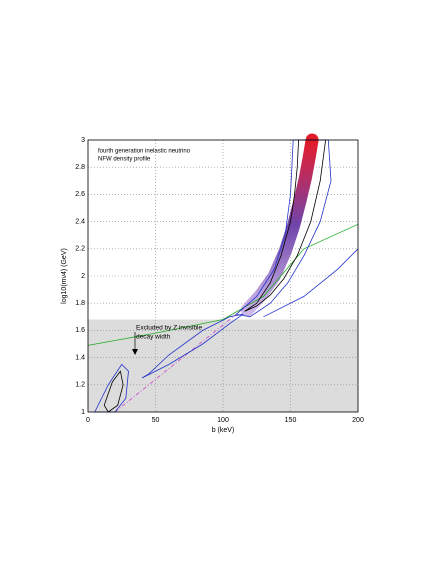 The image size is (436, 564). I want to click on x-axis-label: b (keV), so click(223, 430).